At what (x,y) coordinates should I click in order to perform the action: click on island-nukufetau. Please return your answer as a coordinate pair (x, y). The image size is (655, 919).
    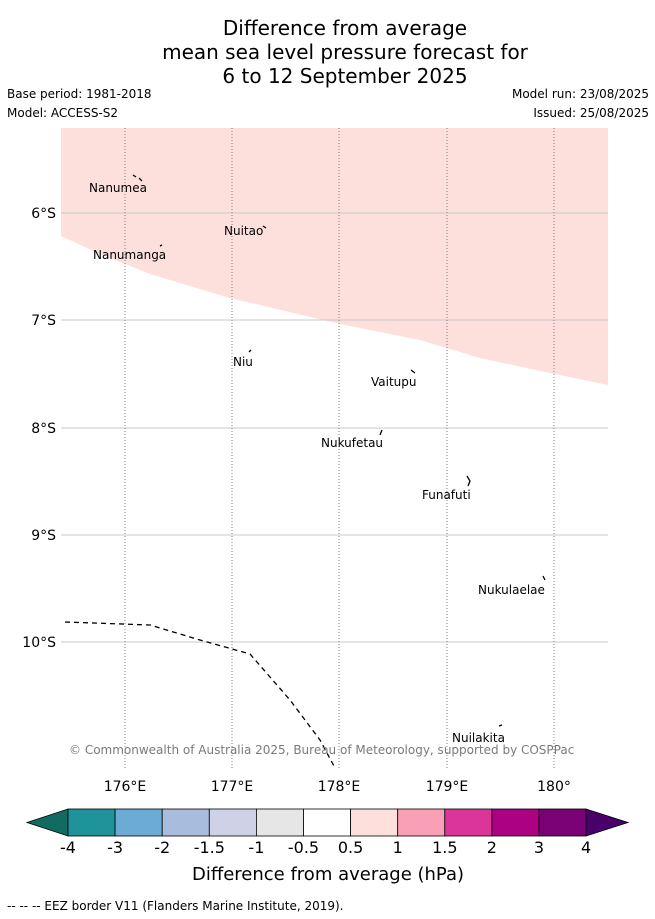
    Looking at the image, I should click on (381, 432).